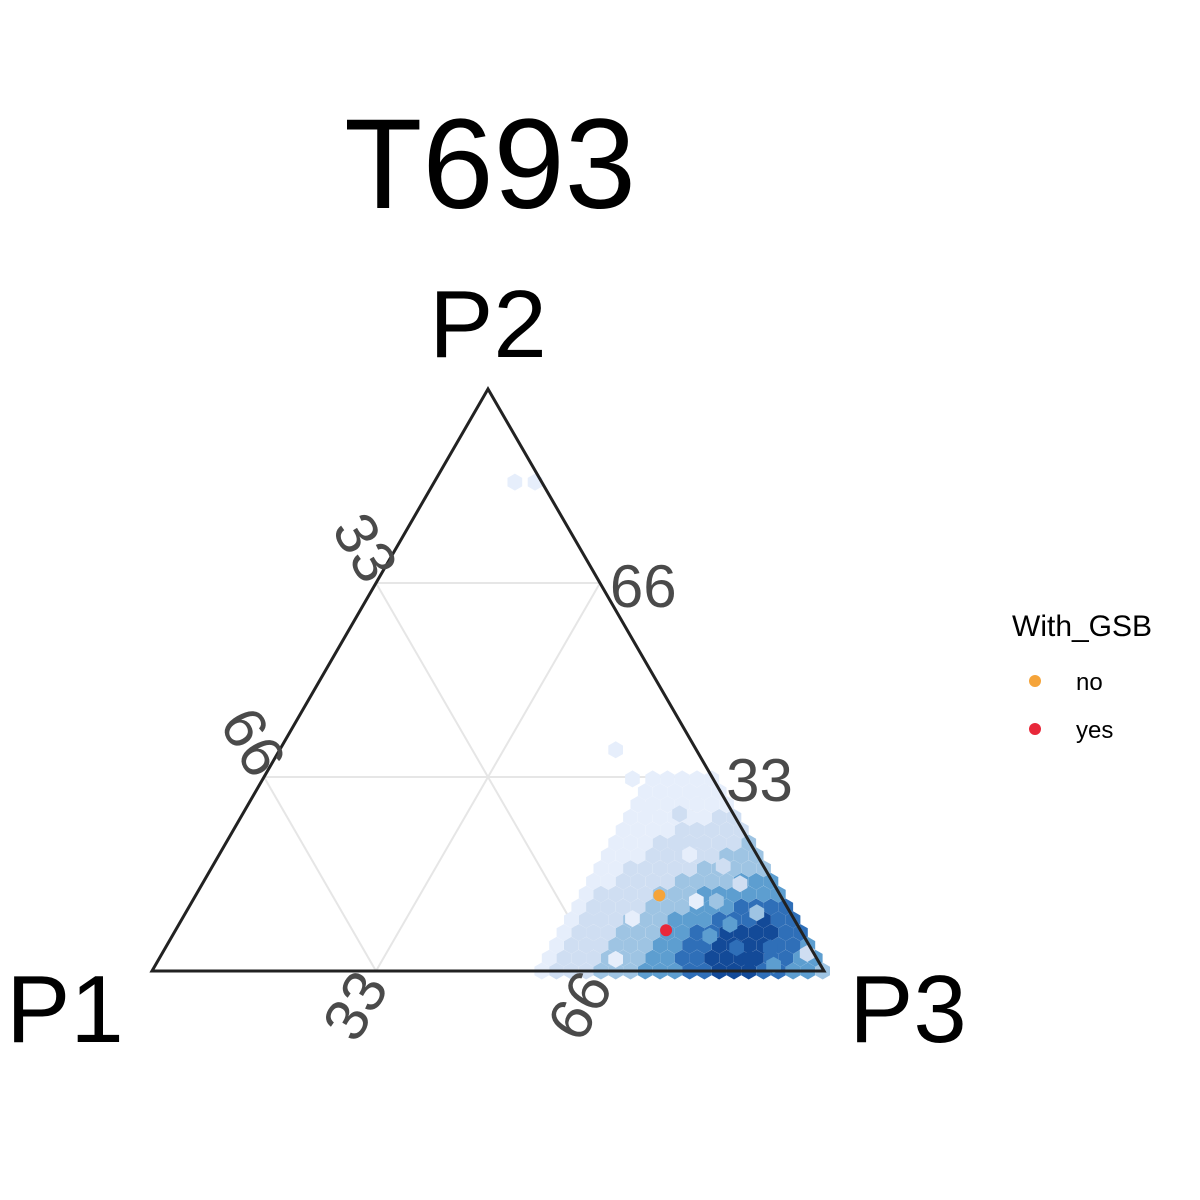 The width and height of the screenshot is (1200, 1200). Describe the element at coordinates (759, 780) in the screenshot. I see `tick-right-33: 33` at that location.